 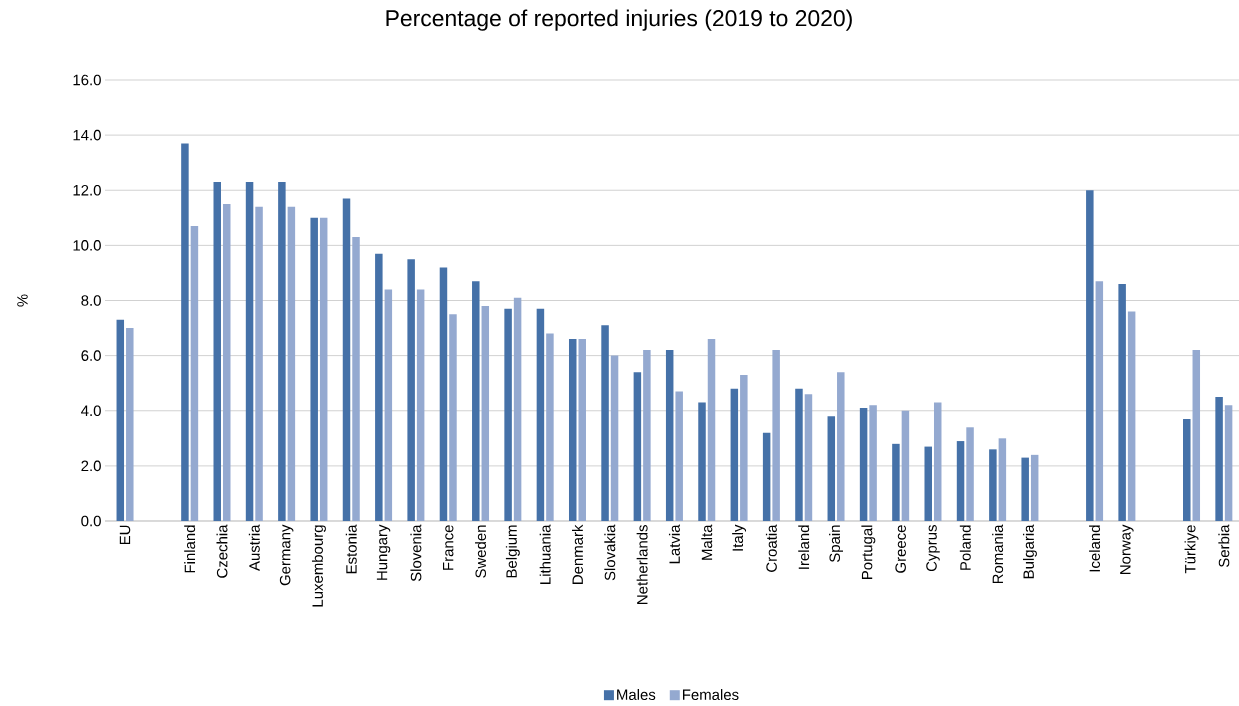 What do you see at coordinates (707, 542) in the screenshot?
I see `x-tick-label: Malta` at bounding box center [707, 542].